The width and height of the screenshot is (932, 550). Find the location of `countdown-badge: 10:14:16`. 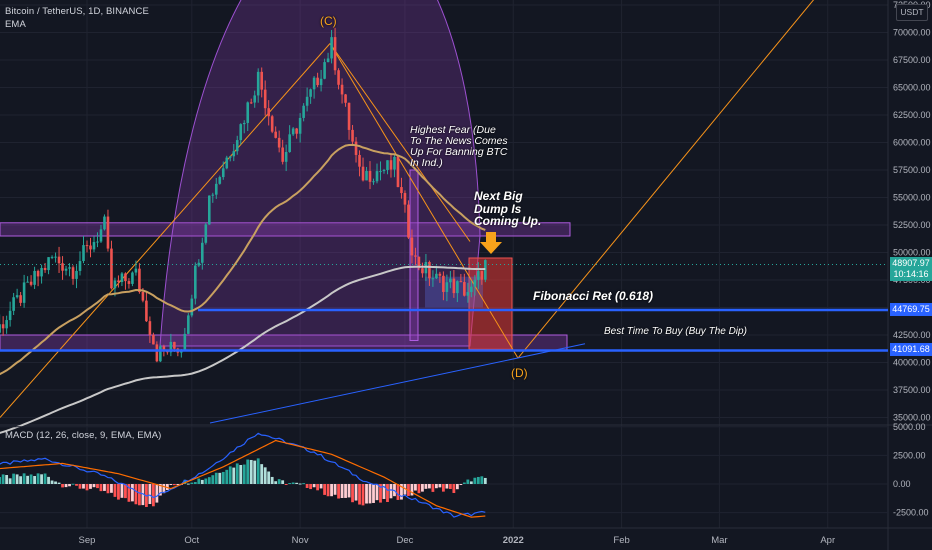

countdown-badge: 10:14:16 is located at coordinates (911, 274).